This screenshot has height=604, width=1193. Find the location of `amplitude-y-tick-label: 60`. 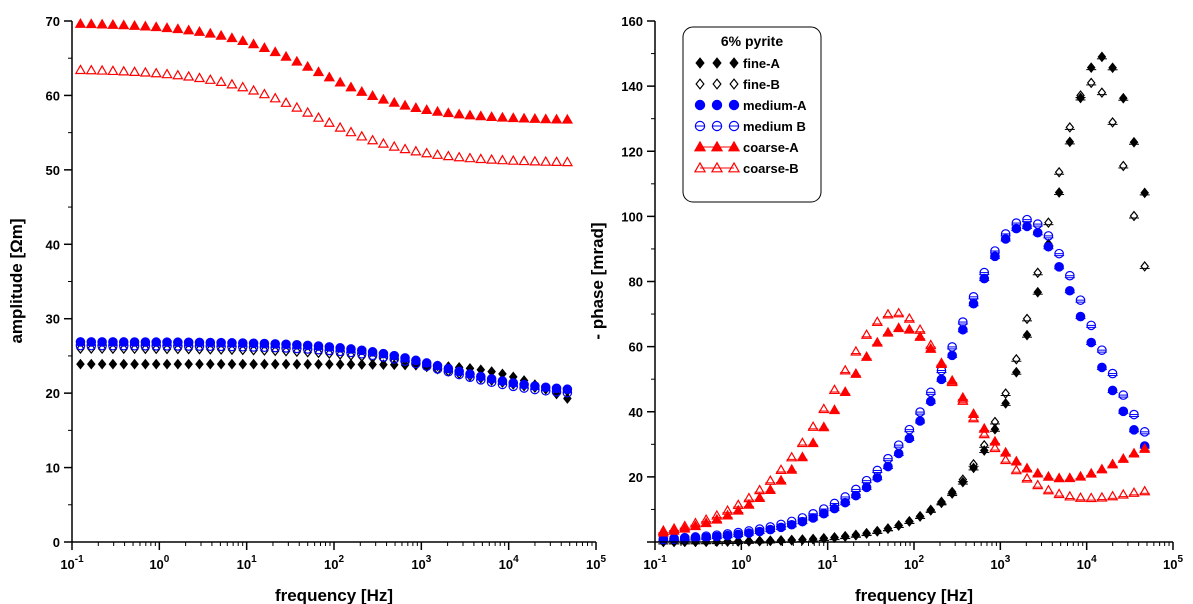

amplitude-y-tick-label: 60 is located at coordinates (53, 95).